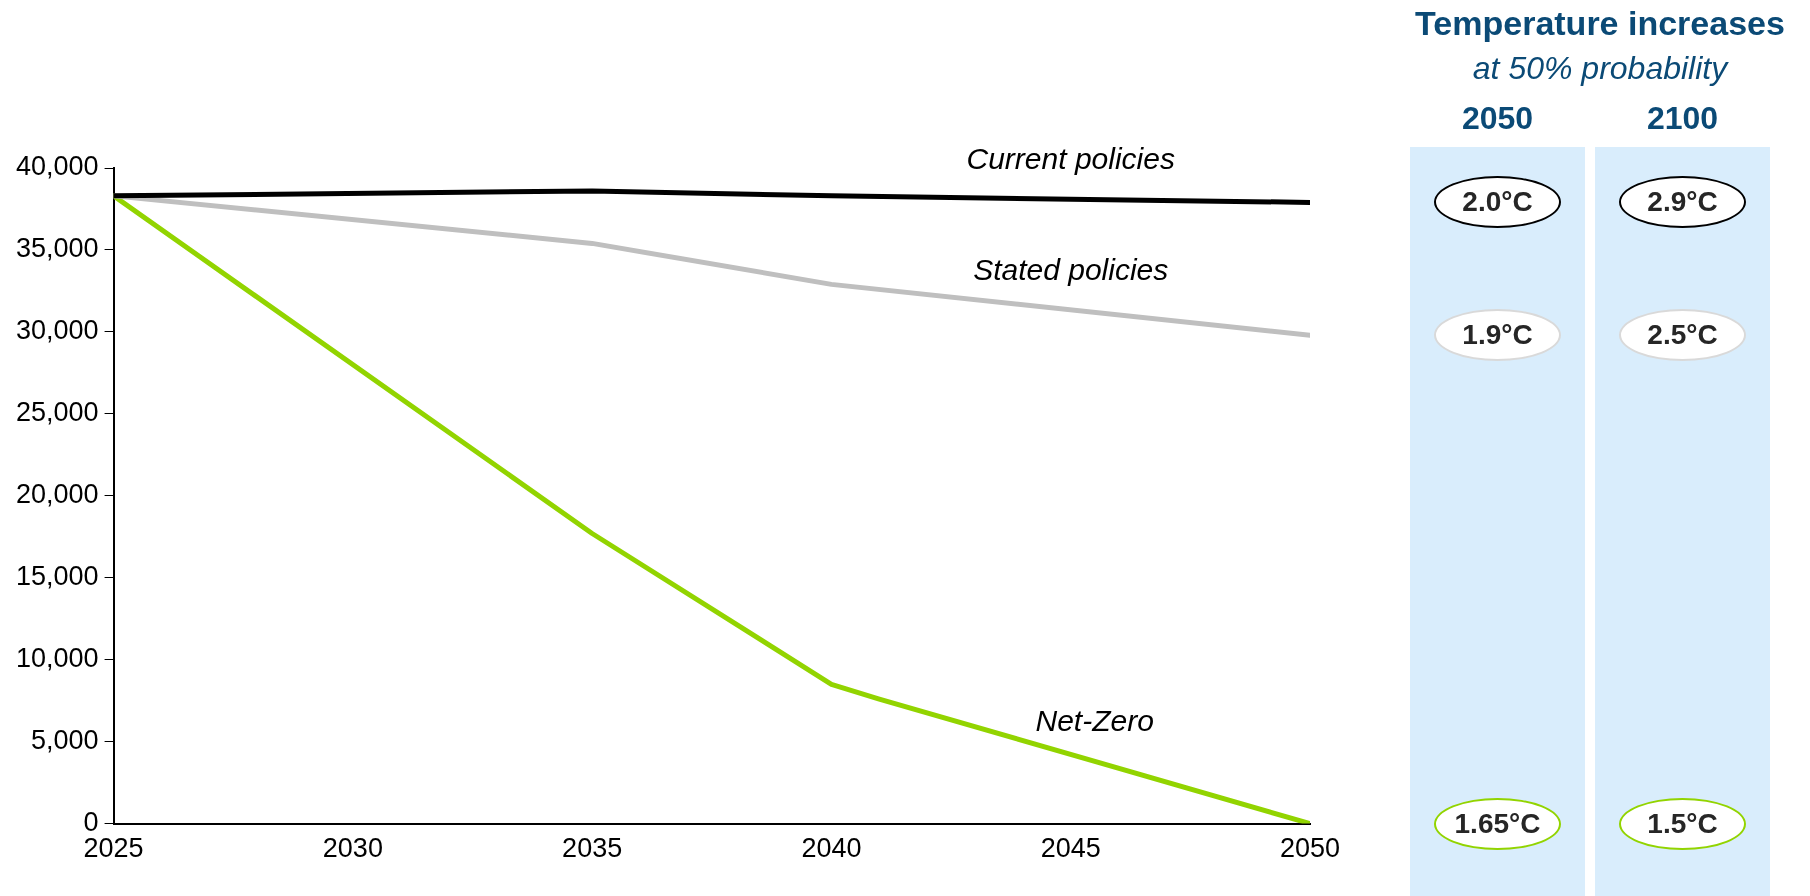  I want to click on category-label: 2100, so click(1682, 118).